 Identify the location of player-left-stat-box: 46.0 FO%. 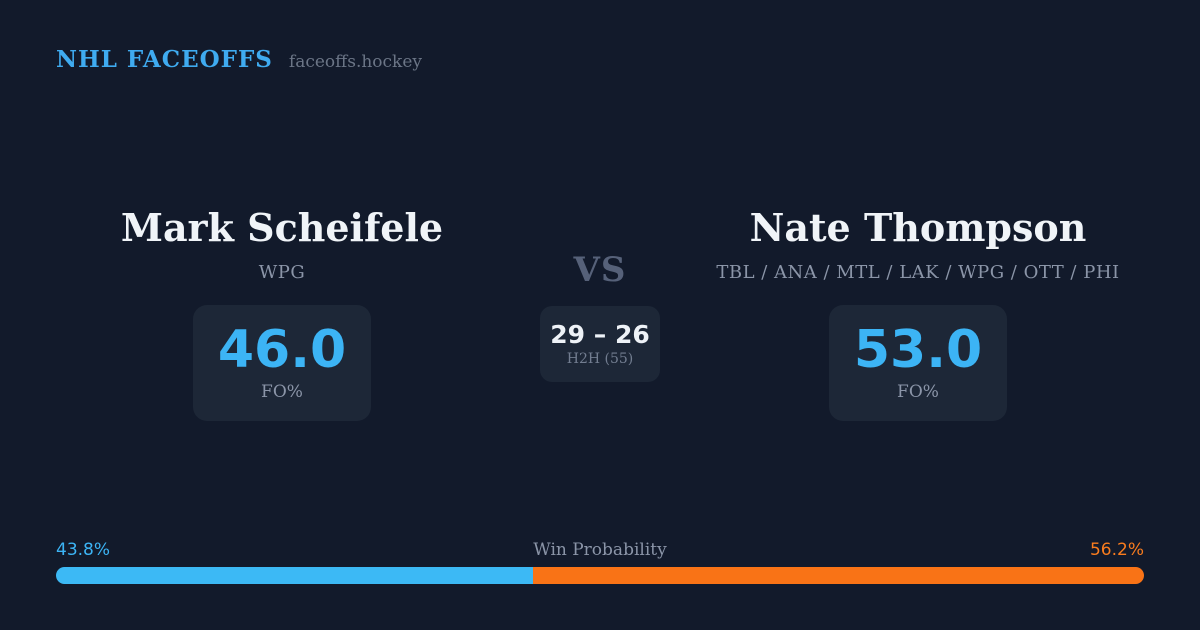
(282, 362).